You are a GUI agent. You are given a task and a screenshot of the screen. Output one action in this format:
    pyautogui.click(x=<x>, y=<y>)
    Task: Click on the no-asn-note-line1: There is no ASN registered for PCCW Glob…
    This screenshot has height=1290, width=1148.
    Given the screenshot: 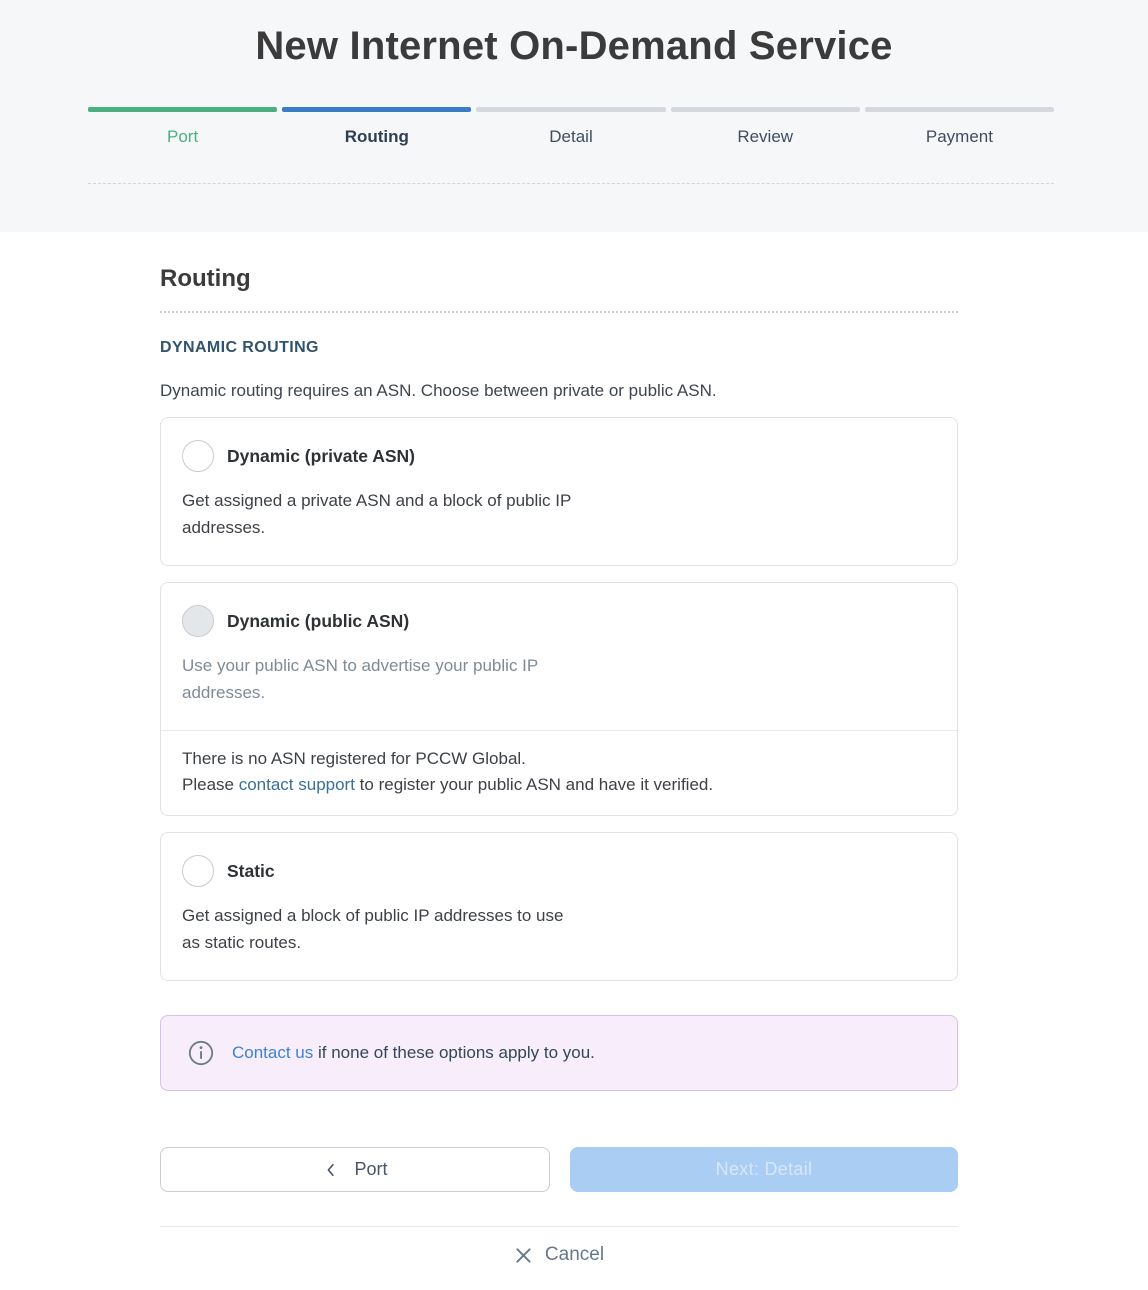 What is the action you would take?
    pyautogui.click(x=354, y=758)
    